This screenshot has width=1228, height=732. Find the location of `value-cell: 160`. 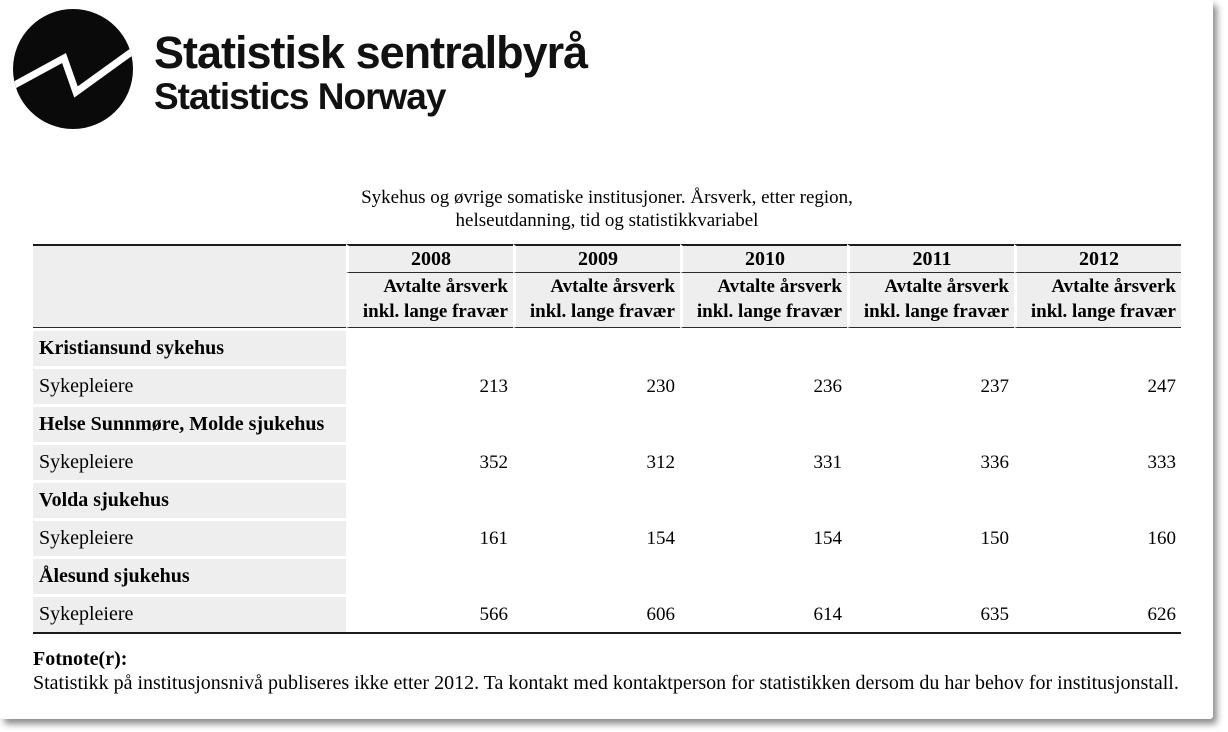

value-cell: 160 is located at coordinates (1097, 537).